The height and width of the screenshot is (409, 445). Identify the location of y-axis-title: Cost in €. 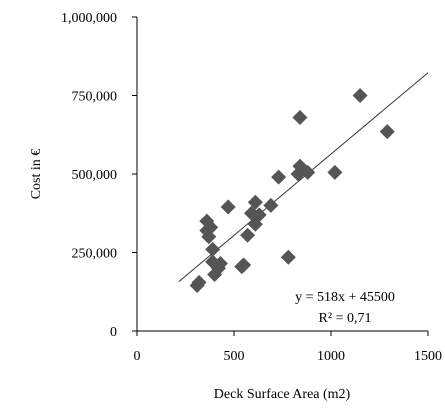
(36, 174).